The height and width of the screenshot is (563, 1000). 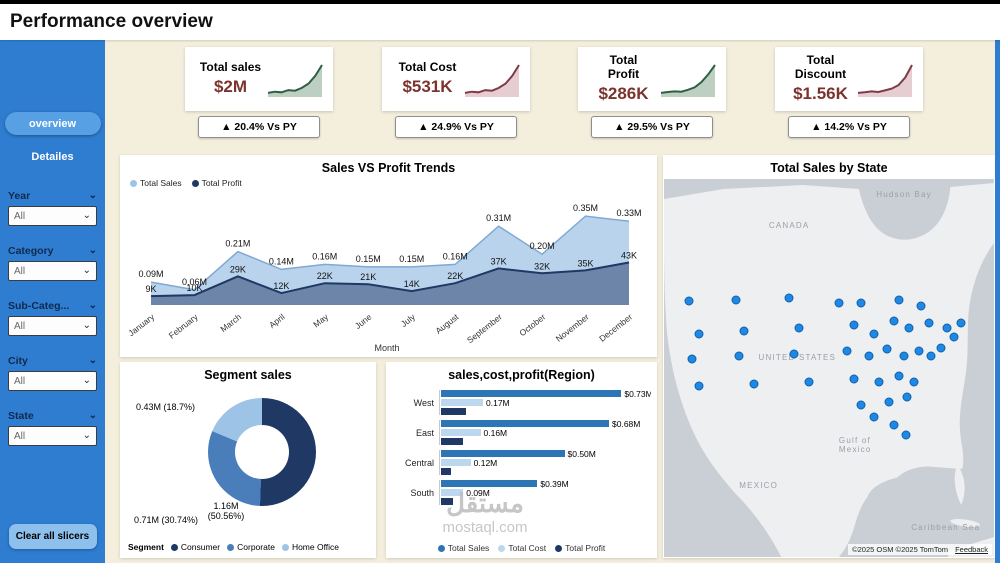 I want to click on bar-stack: $0.73M 0.17M, so click(x=545, y=402).